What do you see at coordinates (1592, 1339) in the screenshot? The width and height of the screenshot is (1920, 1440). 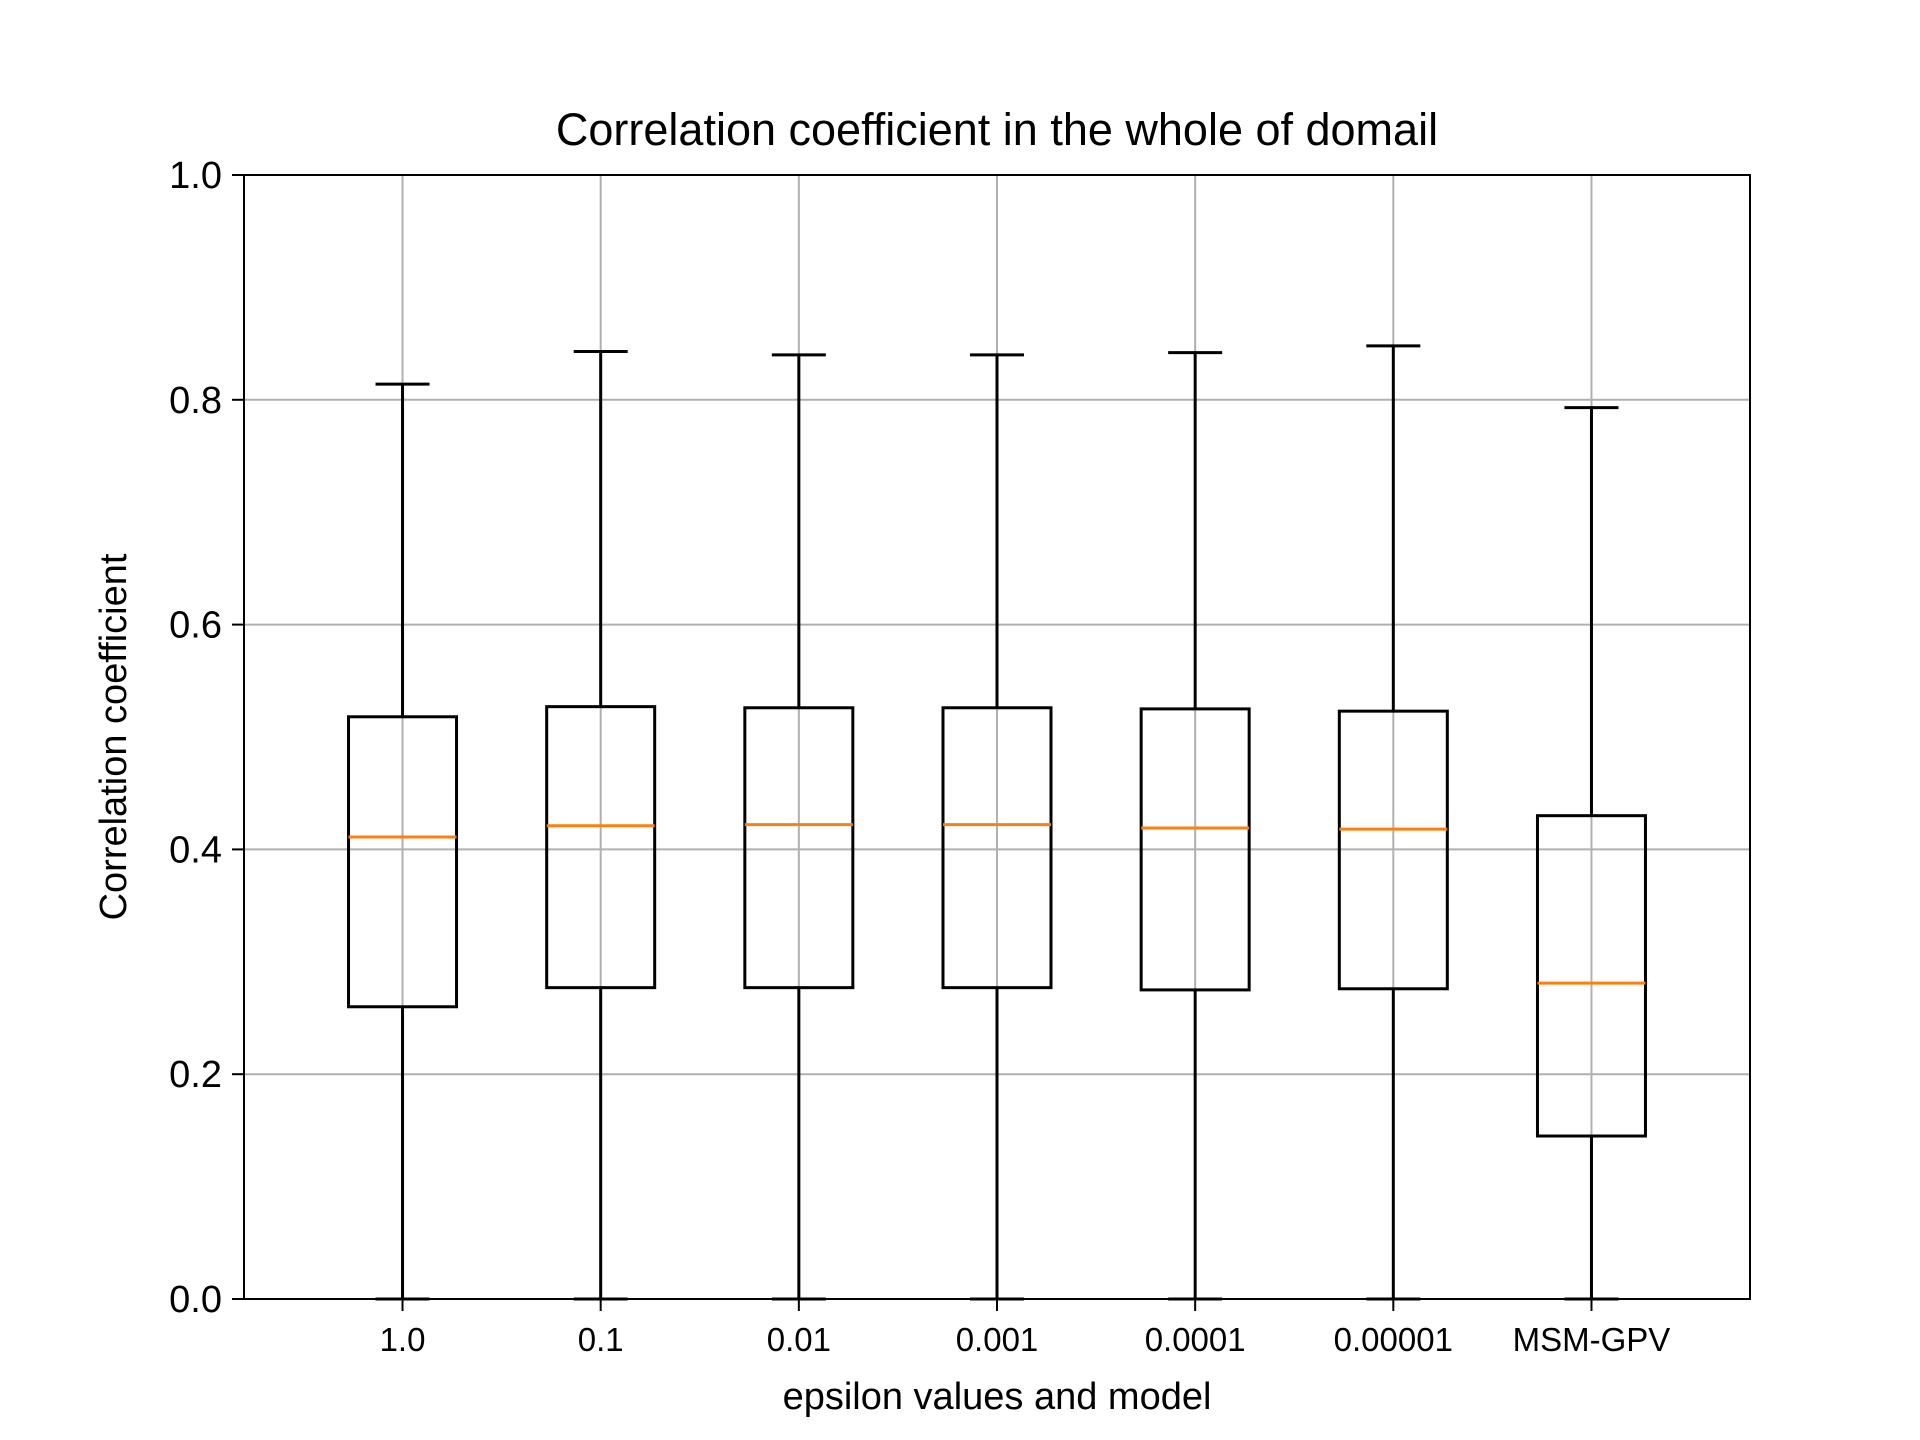 I see `x-tick-label: MSM-GPV` at bounding box center [1592, 1339].